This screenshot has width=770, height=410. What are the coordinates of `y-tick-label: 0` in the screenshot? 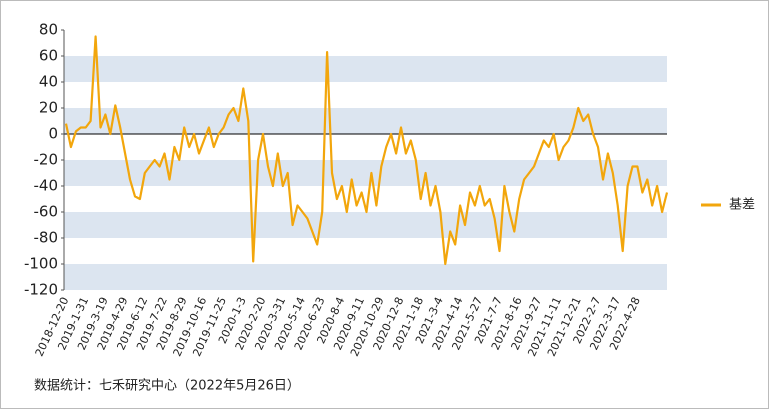 It's located at (53, 134).